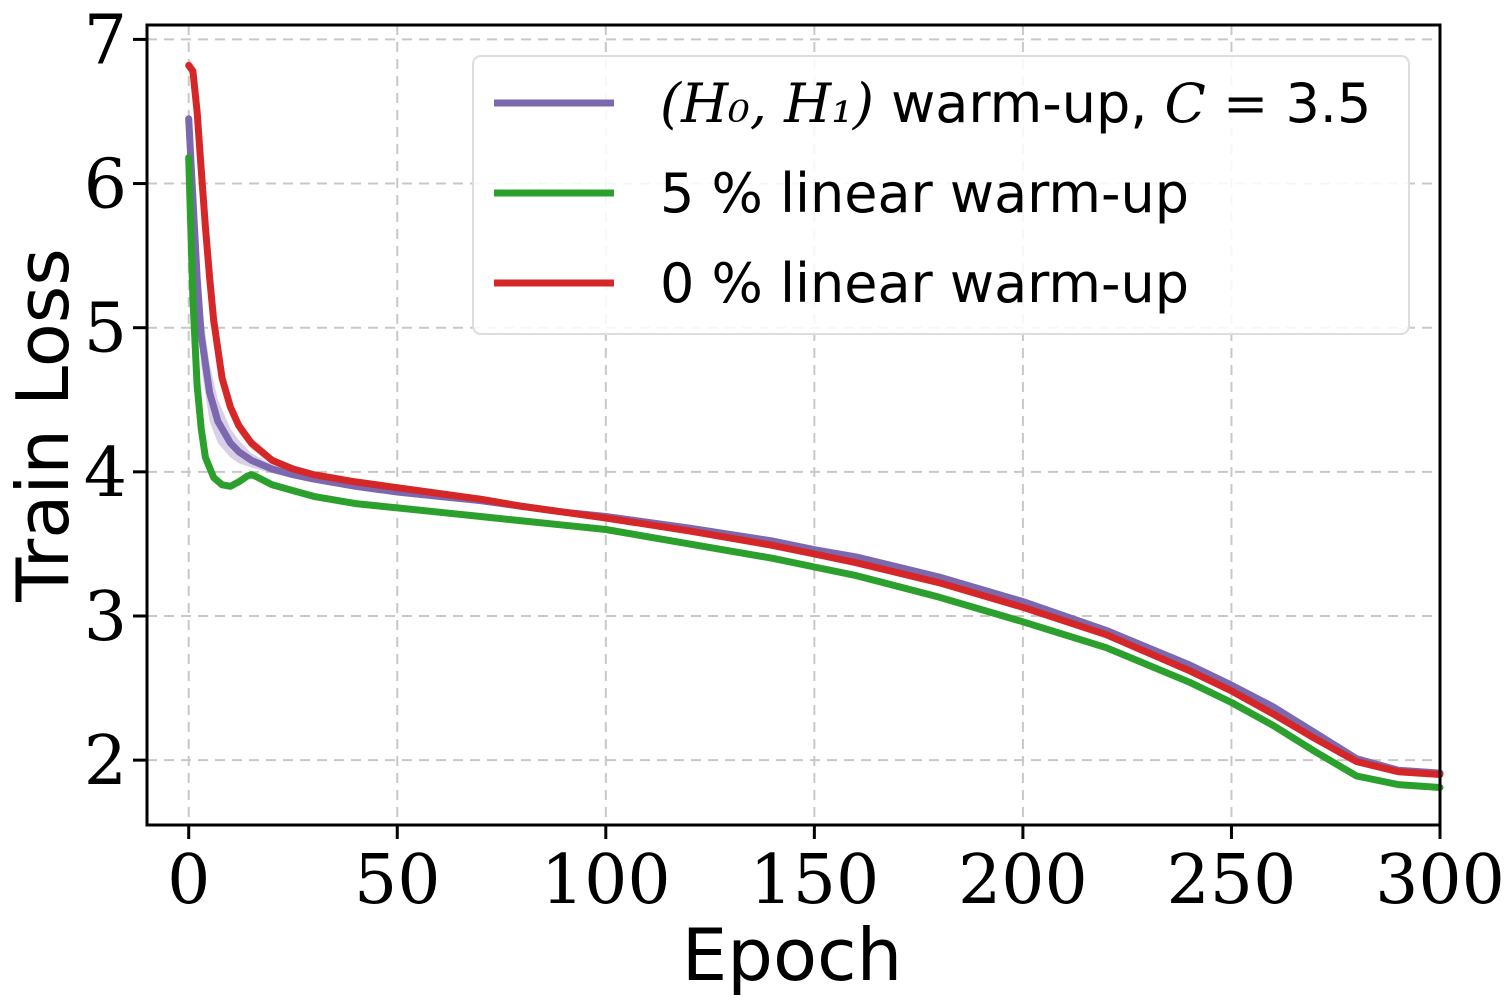 The height and width of the screenshot is (1004, 1504). What do you see at coordinates (105, 40) in the screenshot?
I see `y-tick-label: 7` at bounding box center [105, 40].